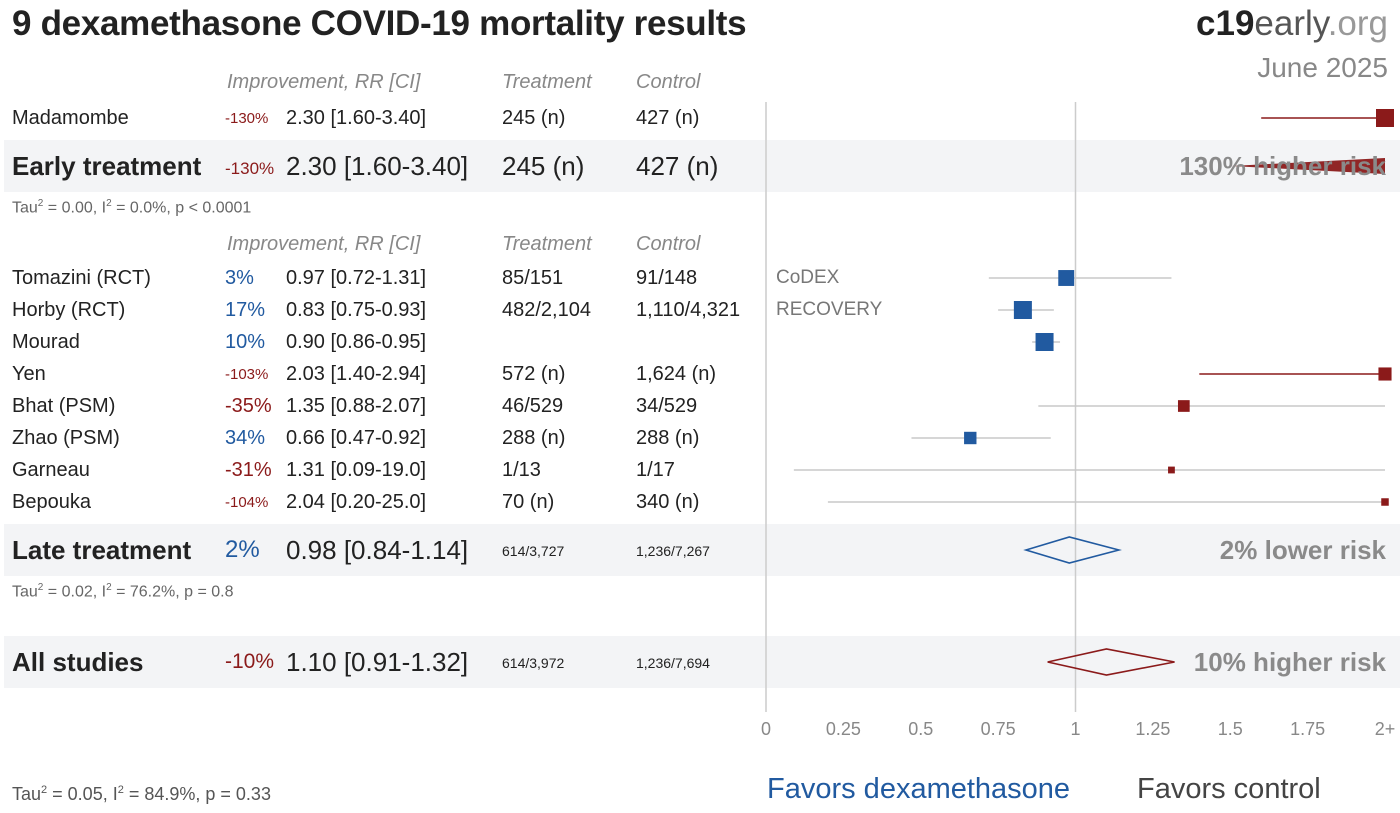 Image resolution: width=1400 pixels, height=813 pixels. I want to click on study-rr: 2.03 [1.40-2.94], so click(356, 374).